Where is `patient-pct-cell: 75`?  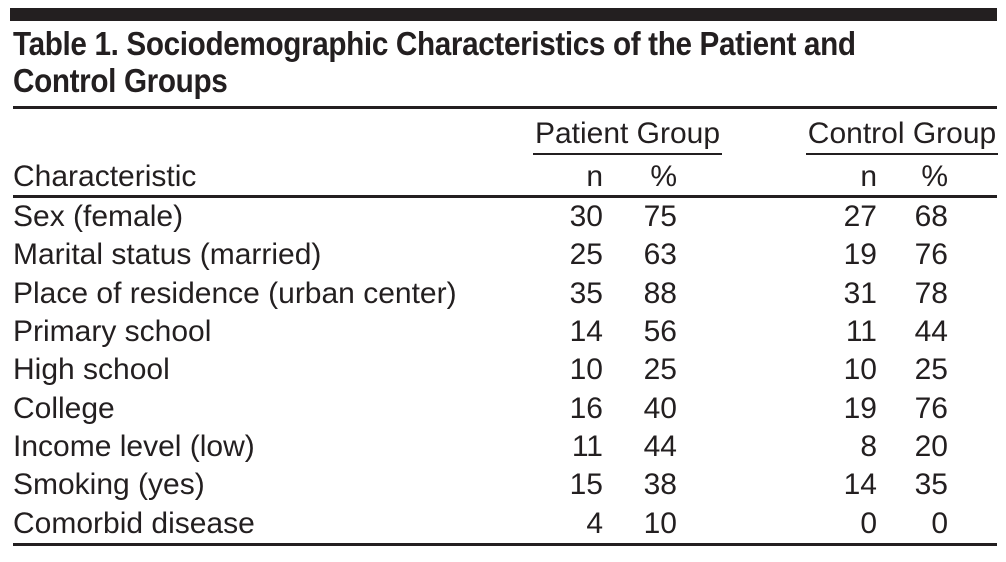
patient-pct-cell: 75 is located at coordinates (660, 217).